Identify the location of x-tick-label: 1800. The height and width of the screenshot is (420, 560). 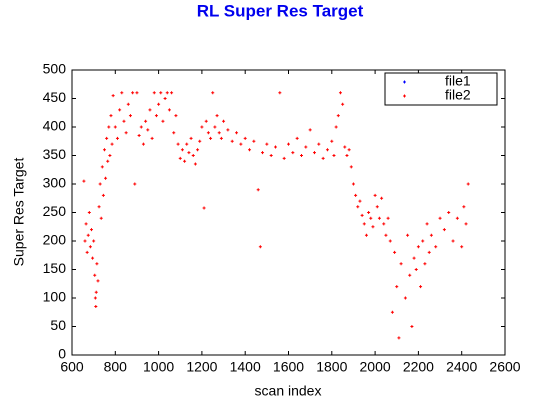
(331, 367).